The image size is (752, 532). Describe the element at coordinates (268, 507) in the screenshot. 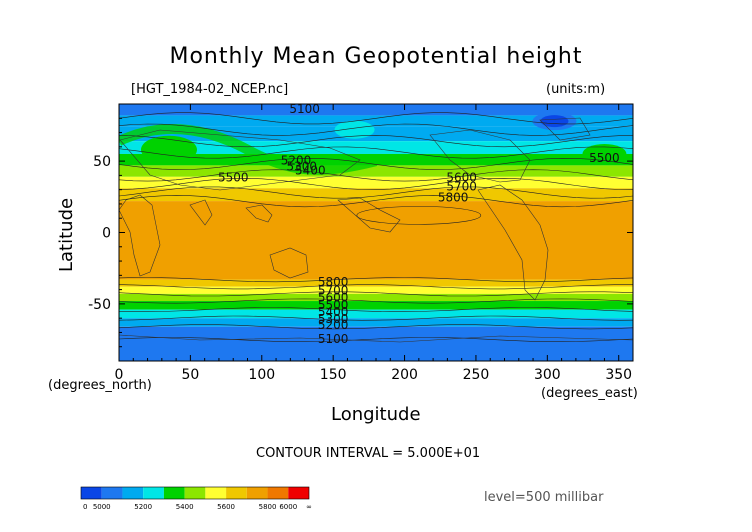

I see `colorbar-label: 5800` at that location.